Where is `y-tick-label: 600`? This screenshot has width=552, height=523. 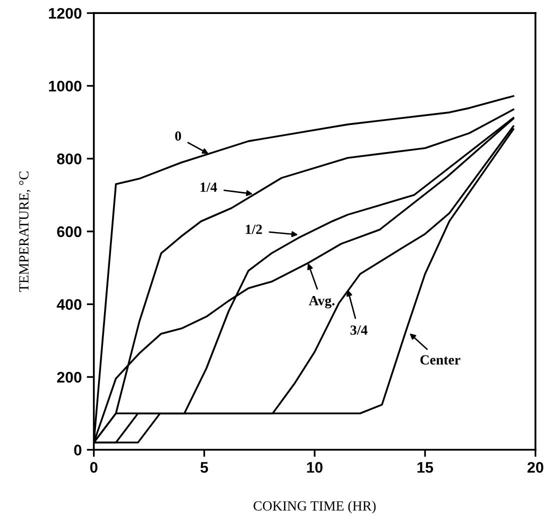
y-tick-label: 600 is located at coordinates (69, 232).